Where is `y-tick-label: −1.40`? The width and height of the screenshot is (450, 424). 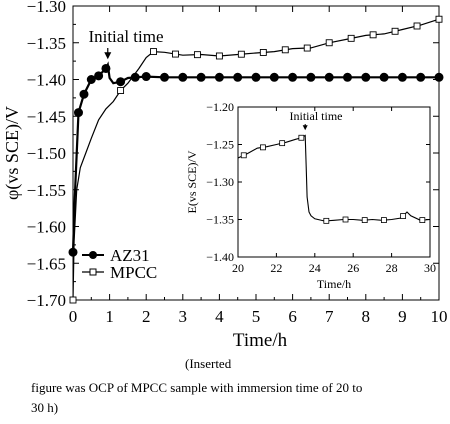
y-tick-label: −1.40 is located at coordinates (46, 80).